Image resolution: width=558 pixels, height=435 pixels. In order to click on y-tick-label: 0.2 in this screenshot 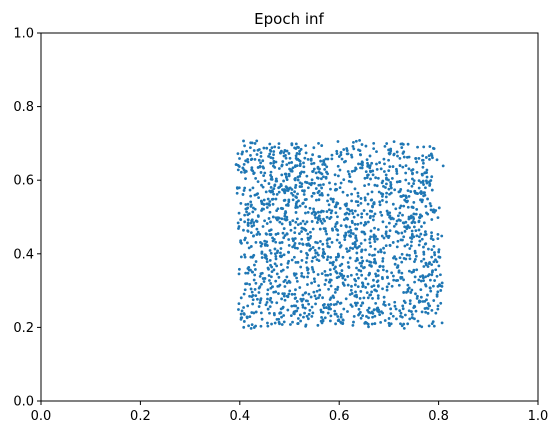, I will do `click(23, 328)`.